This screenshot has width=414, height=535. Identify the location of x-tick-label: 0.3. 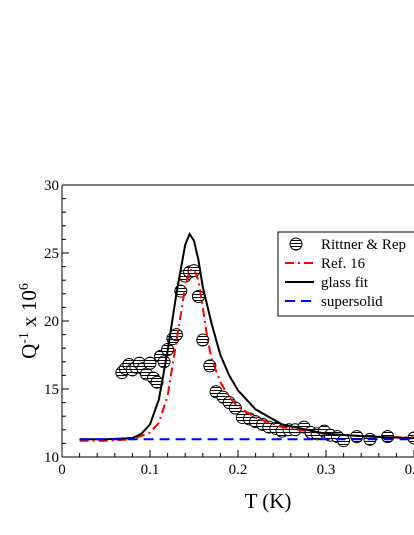
(326, 470).